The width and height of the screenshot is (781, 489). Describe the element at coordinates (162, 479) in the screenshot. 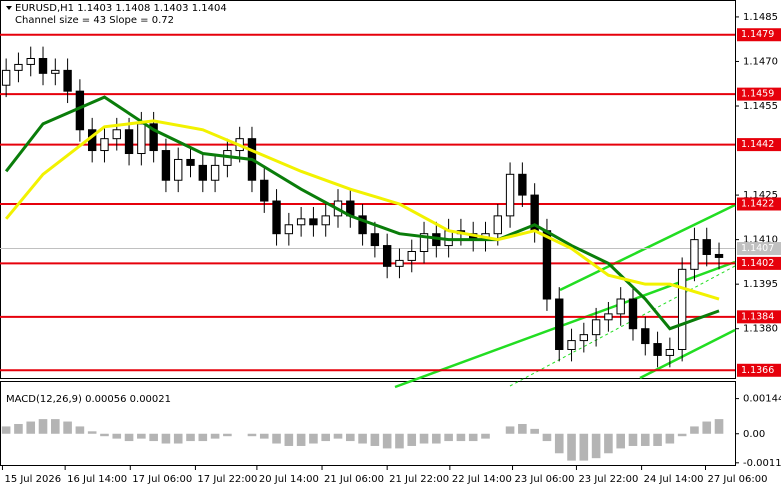

I see `x-tick-label: 17 Jul 06:00` at that location.